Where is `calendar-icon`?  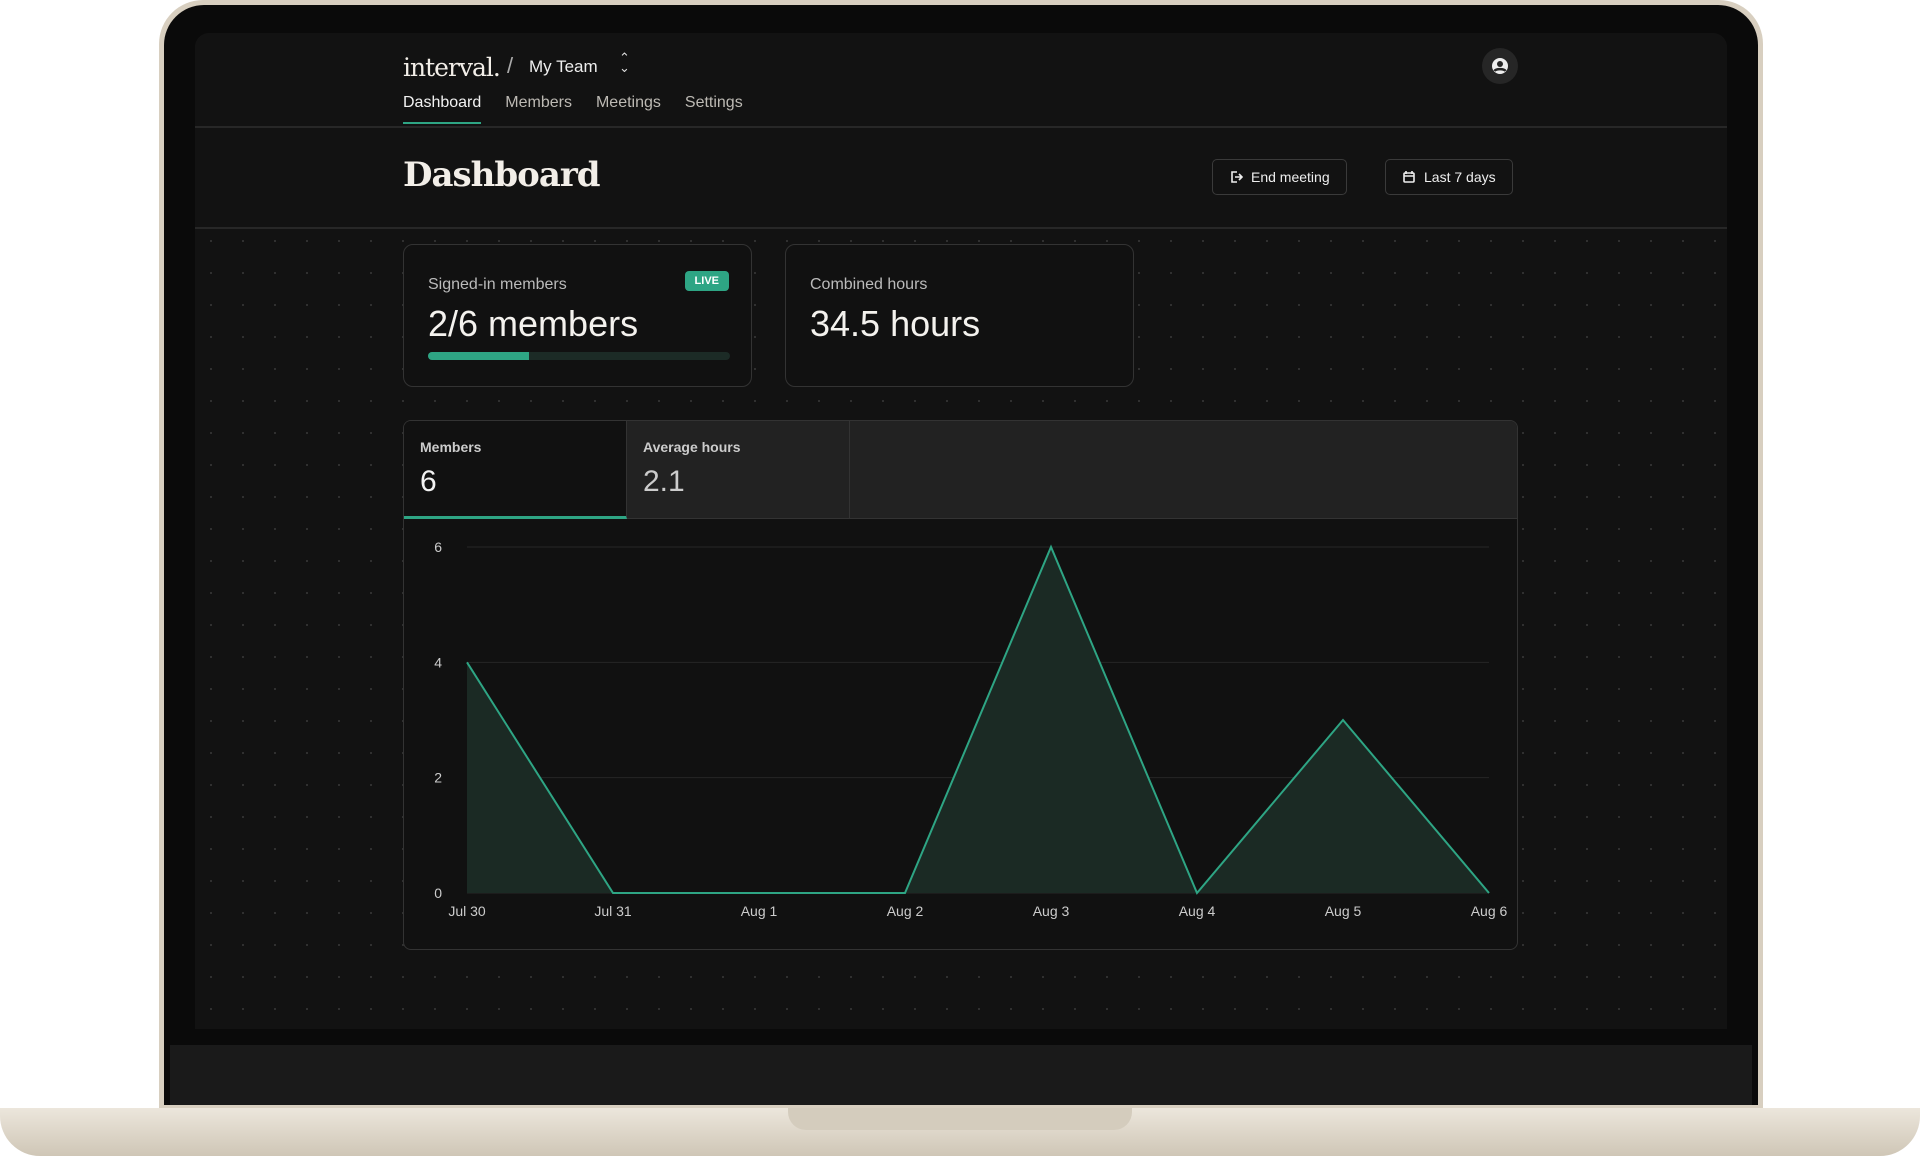 calendar-icon is located at coordinates (1409, 177).